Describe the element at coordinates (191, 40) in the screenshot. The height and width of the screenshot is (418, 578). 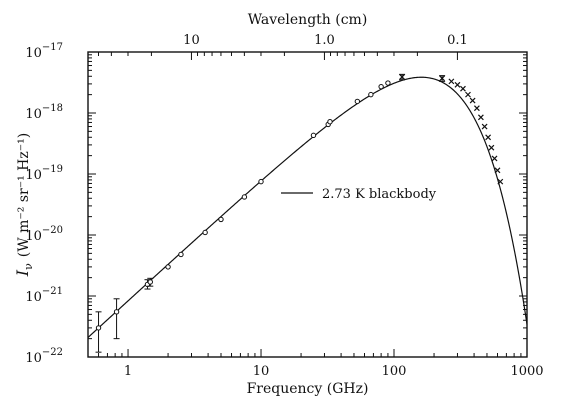
I see `top-tick-label: 10` at that location.